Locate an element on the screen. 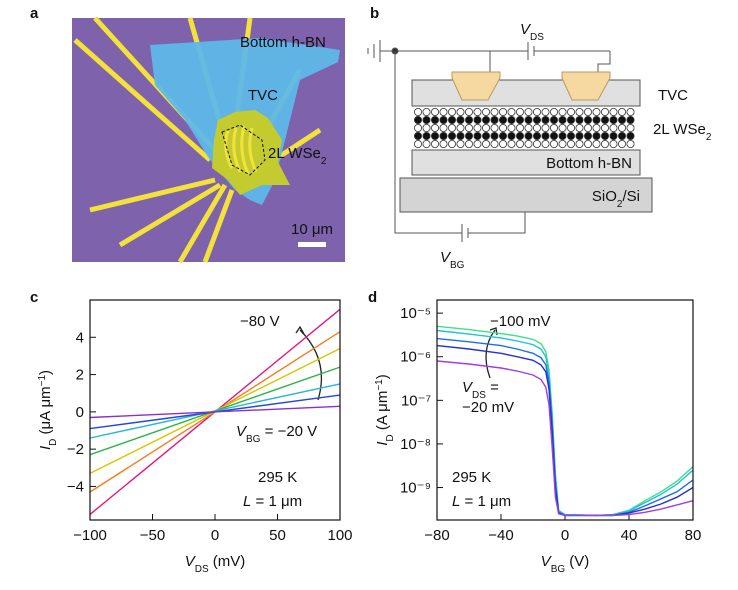 Image resolution: width=738 pixels, height=590 pixels. hbn-layer is located at coordinates (526, 162).